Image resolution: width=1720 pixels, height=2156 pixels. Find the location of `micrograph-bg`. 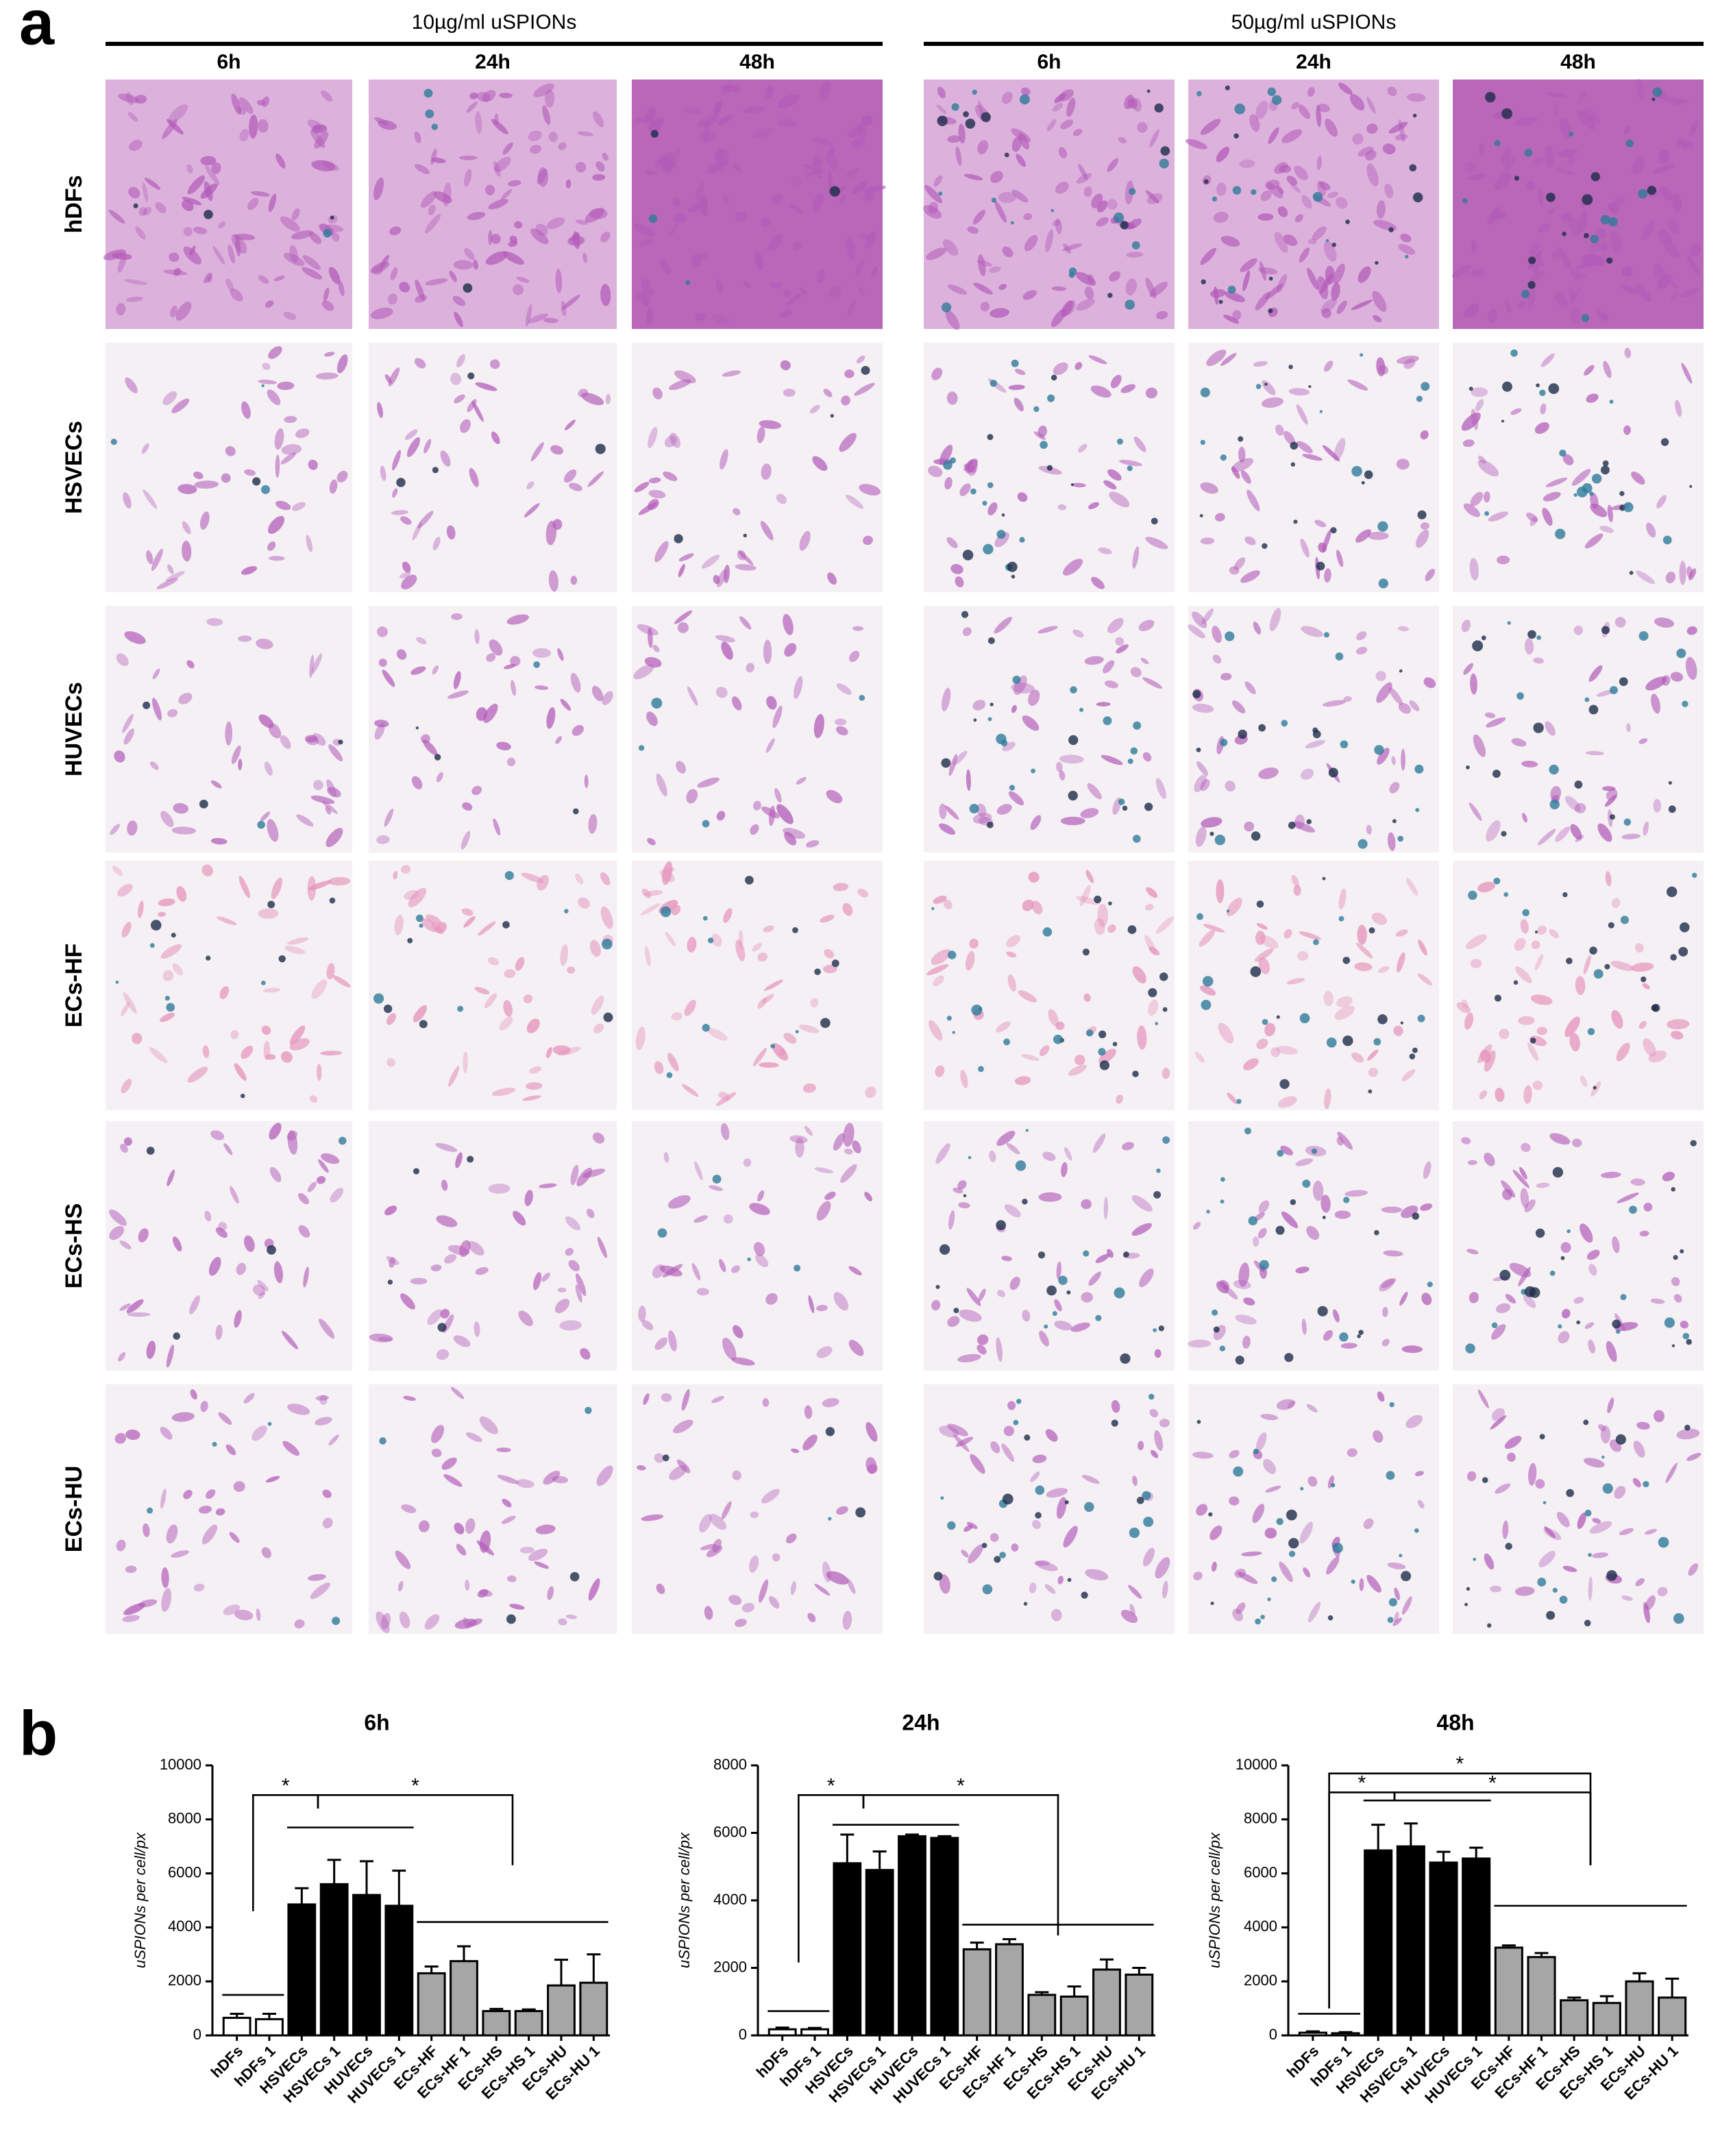

micrograph-bg is located at coordinates (229, 985).